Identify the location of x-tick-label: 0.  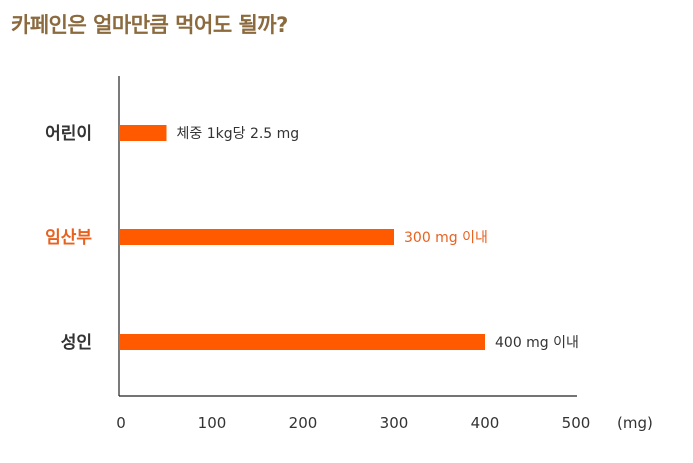
(121, 423).